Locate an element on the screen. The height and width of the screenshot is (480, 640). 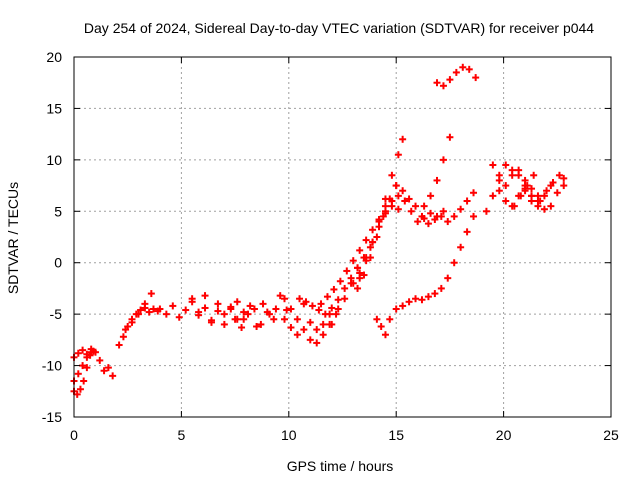
y-tick-label: 0 is located at coordinates (58, 263).